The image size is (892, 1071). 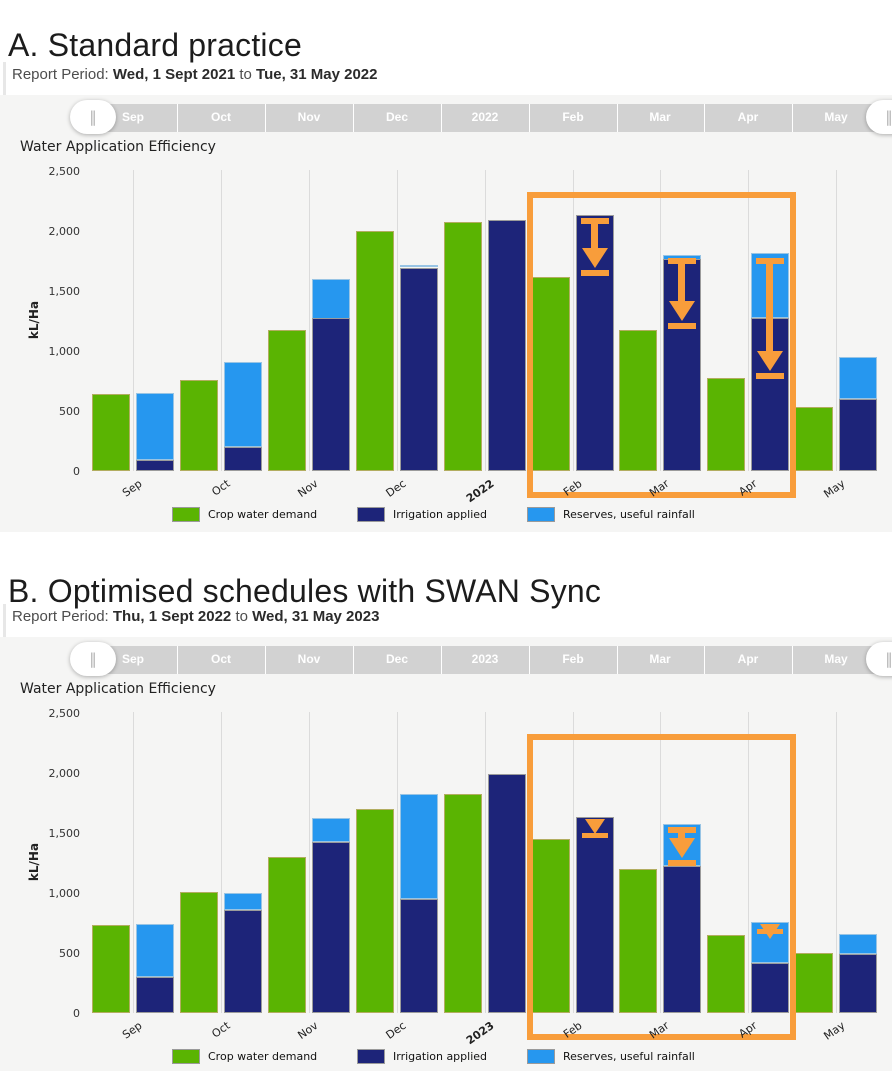 What do you see at coordinates (172, 616) in the screenshot?
I see `report-period-start-date: Thu, 1 Sept 2022` at bounding box center [172, 616].